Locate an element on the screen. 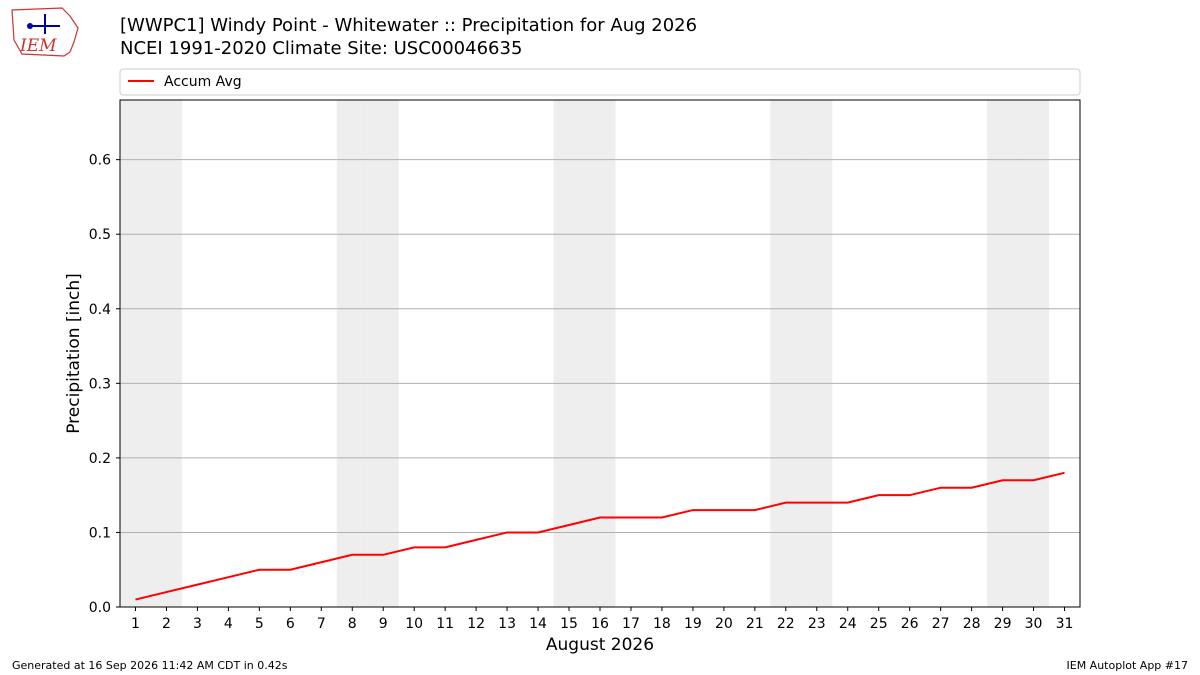 The image size is (1200, 675). x-tick-label: 11 is located at coordinates (445, 624).